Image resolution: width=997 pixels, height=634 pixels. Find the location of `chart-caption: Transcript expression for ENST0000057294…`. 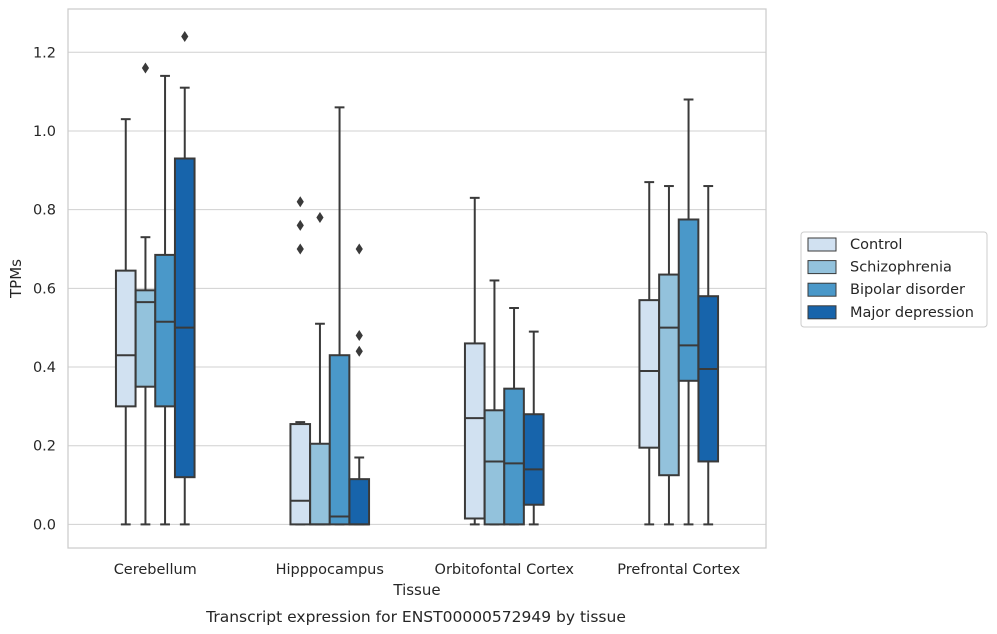

chart-caption: Transcript expression for ENST0000057294… is located at coordinates (415, 617).